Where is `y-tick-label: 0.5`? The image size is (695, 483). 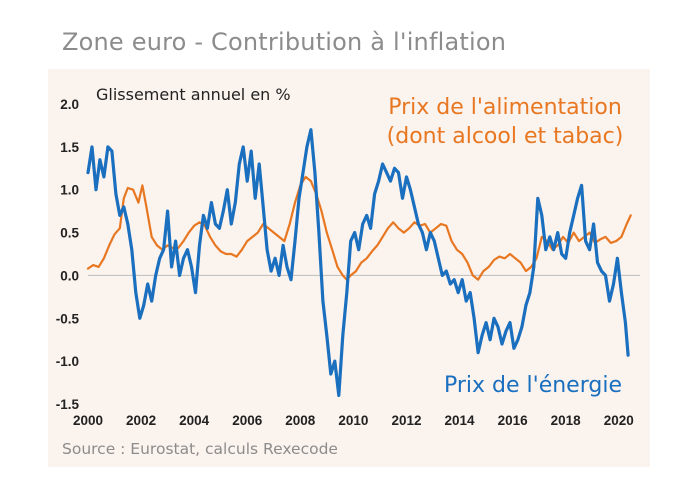 y-tick-label: 0.5 is located at coordinates (69, 233).